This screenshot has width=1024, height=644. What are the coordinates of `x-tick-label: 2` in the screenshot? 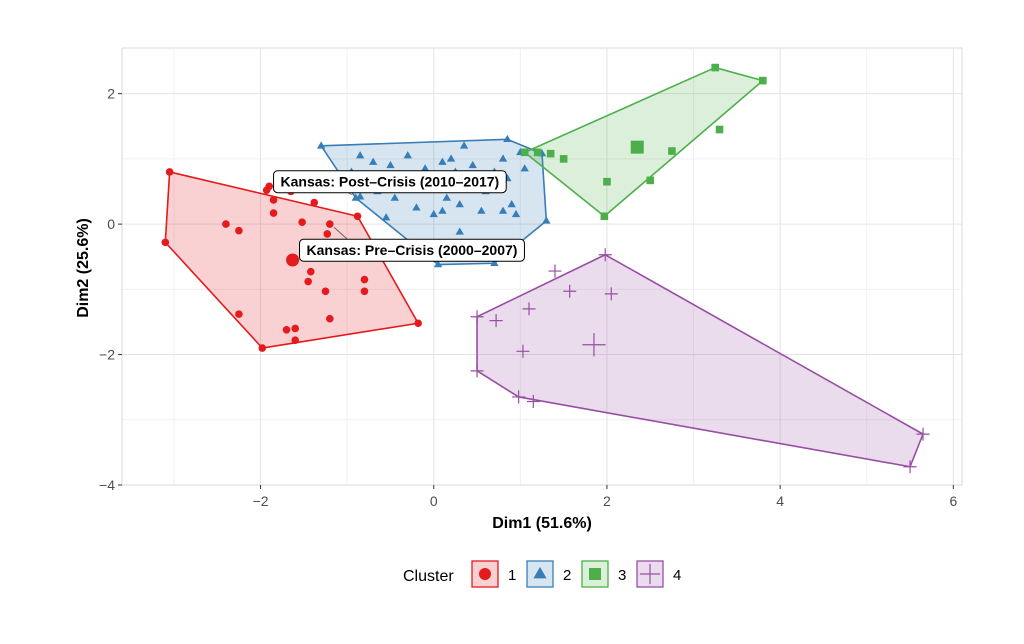 It's located at (607, 501).